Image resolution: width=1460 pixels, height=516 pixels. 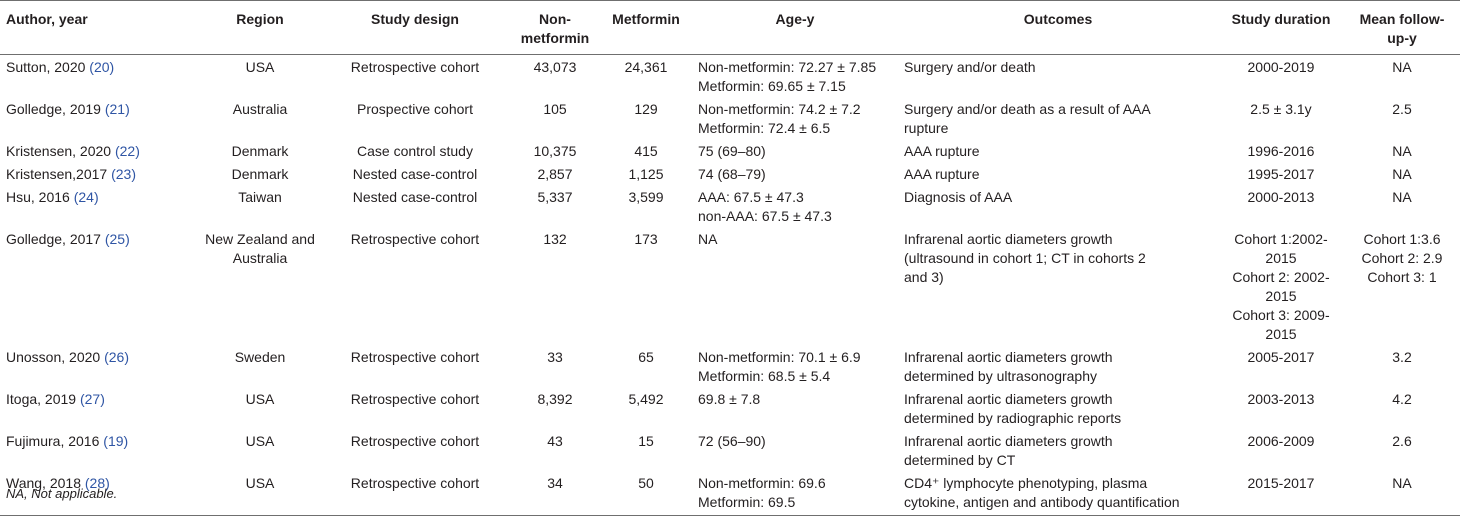 I want to click on reference-link: (26), so click(x=116, y=357).